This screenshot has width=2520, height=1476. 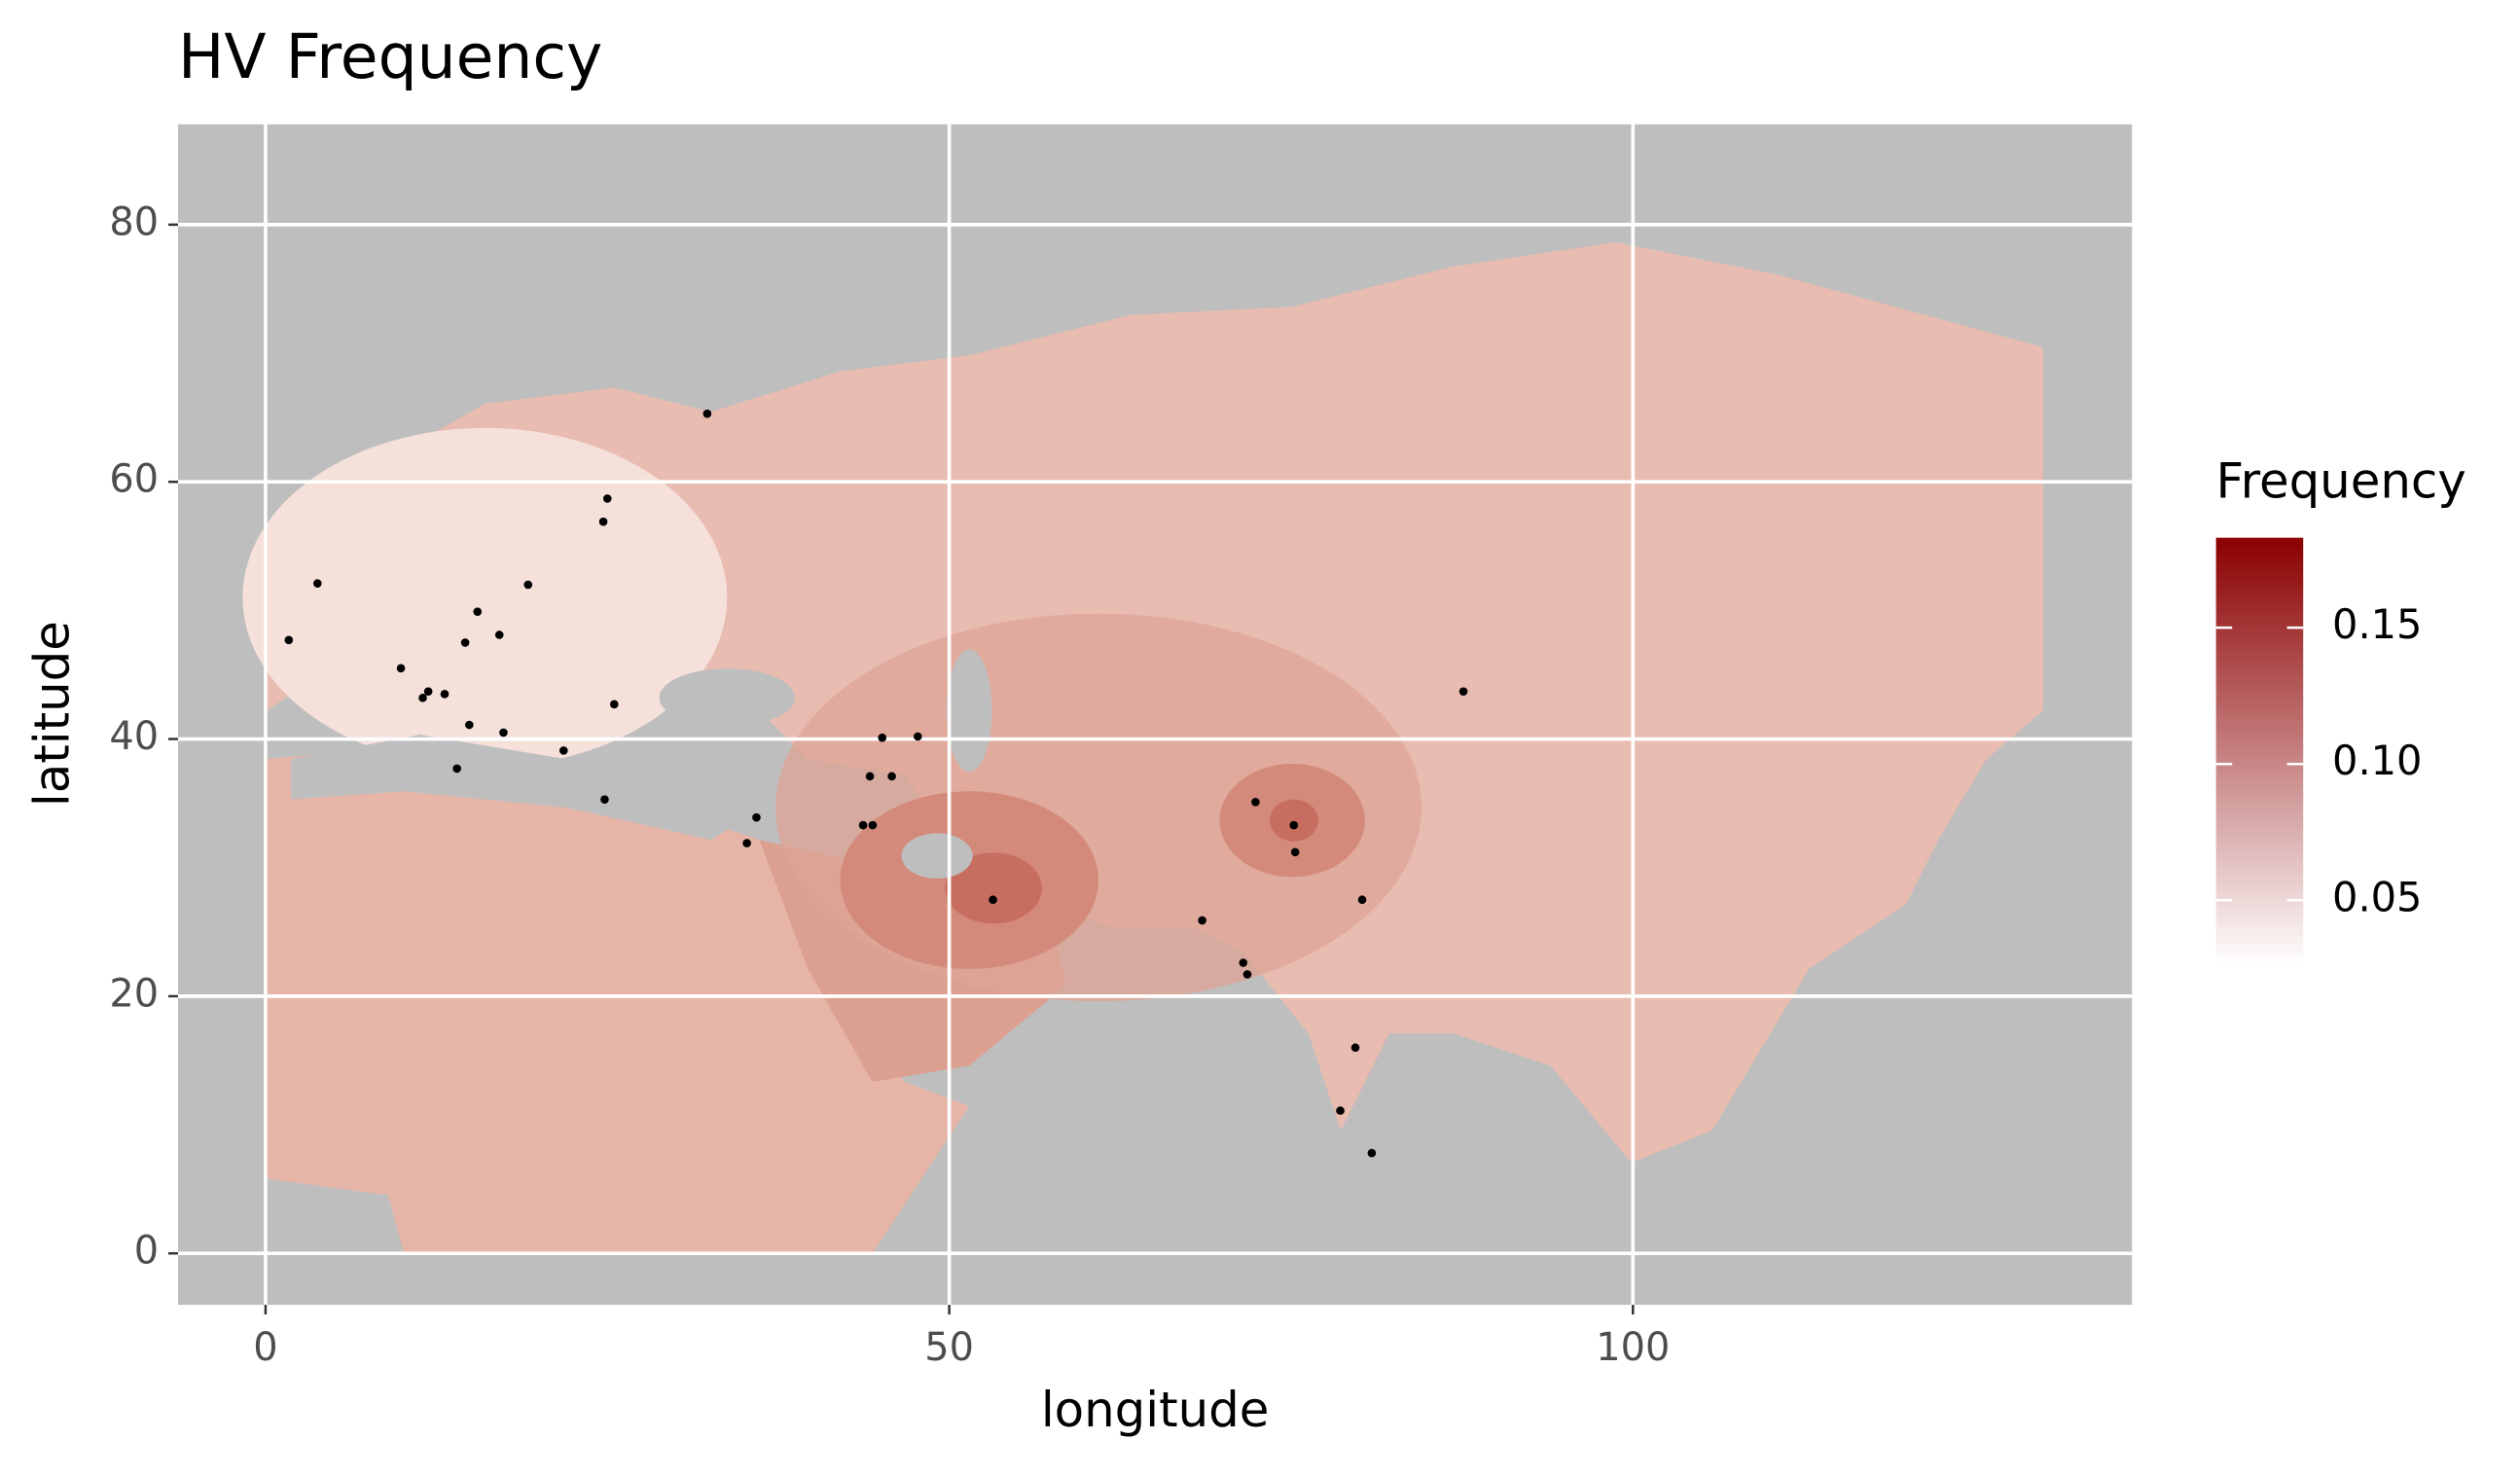 What do you see at coordinates (1155, 1410) in the screenshot?
I see `x-axis-label: longitude` at bounding box center [1155, 1410].